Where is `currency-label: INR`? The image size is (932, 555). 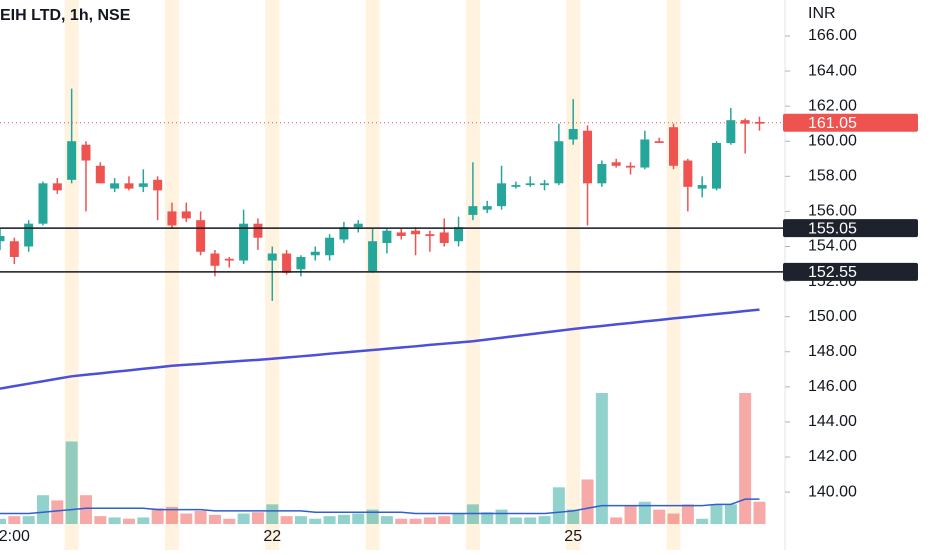 currency-label: INR is located at coordinates (822, 13).